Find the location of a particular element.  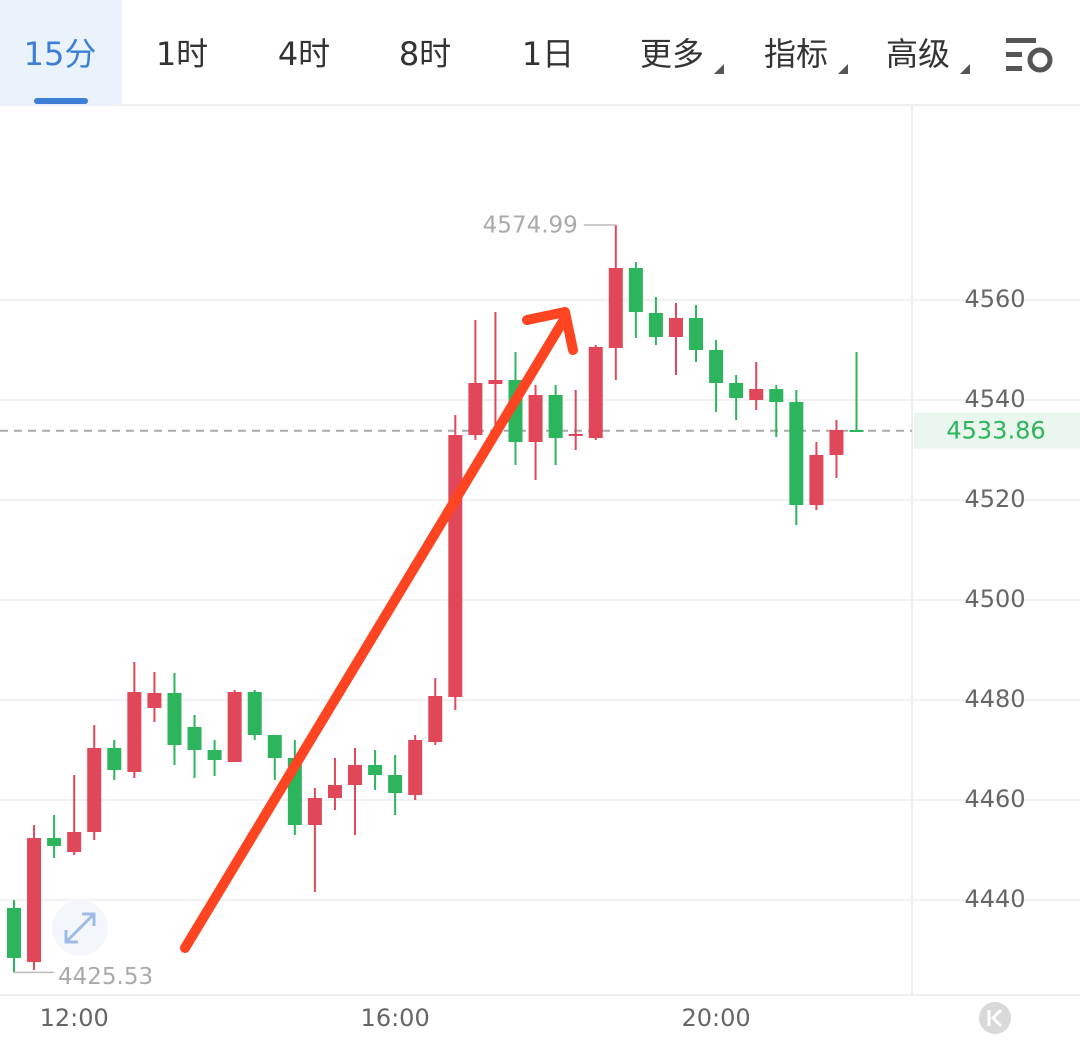

y-tick-label: 4500 is located at coordinates (994, 599).